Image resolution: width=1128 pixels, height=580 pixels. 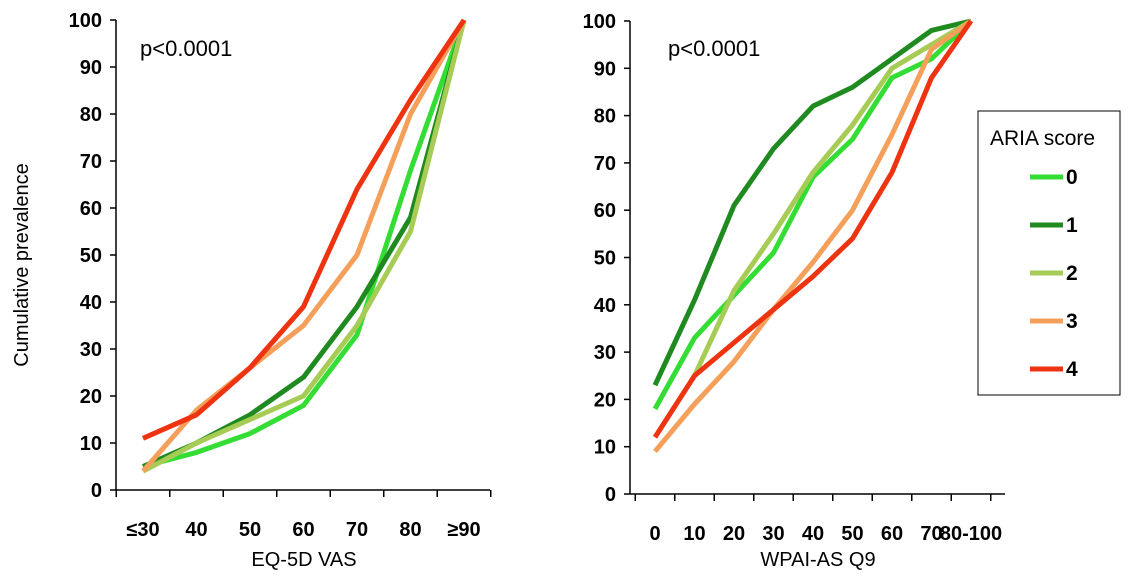 What do you see at coordinates (1042, 138) in the screenshot?
I see `legend-title: ARIA score` at bounding box center [1042, 138].